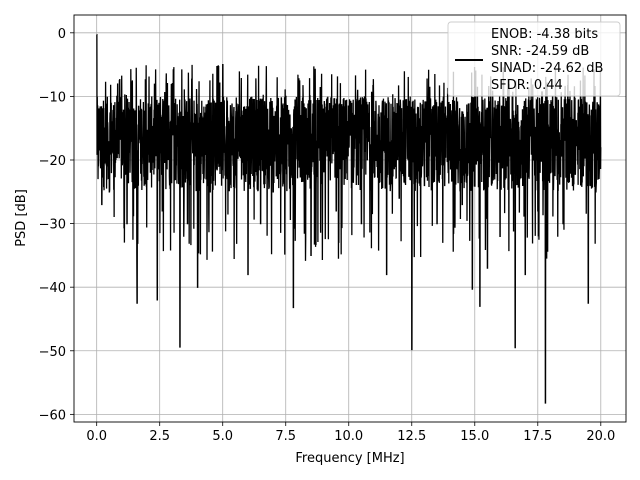 Image resolution: width=640 pixels, height=480 pixels. Describe the element at coordinates (544, 34) in the screenshot. I see `legend-enob: ENOB: -4.38 bits` at that location.